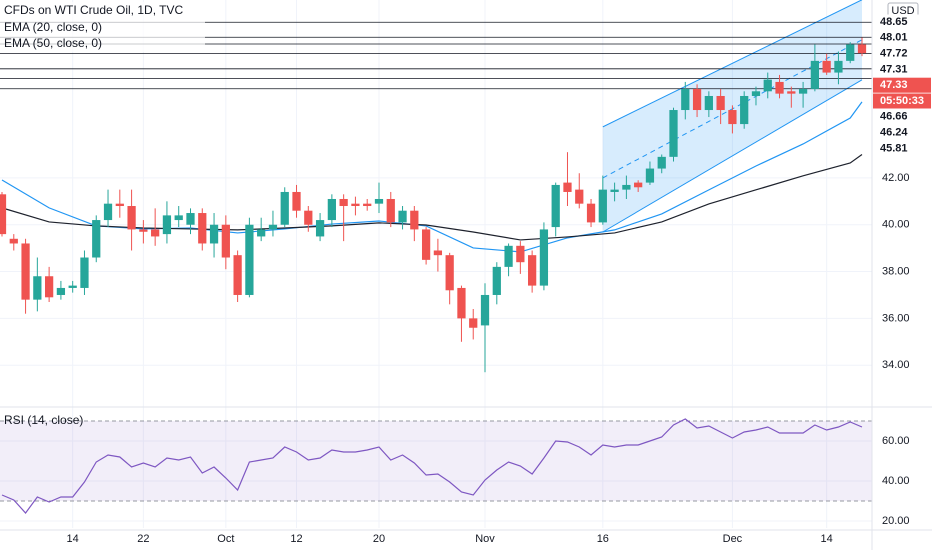  Describe the element at coordinates (827, 539) in the screenshot. I see `x-tick-label: 14` at that location.